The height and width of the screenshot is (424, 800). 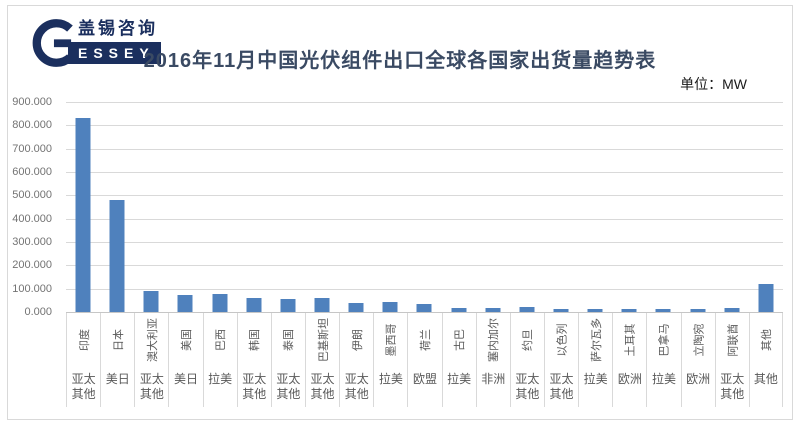 I want to click on category-country-text: 泰国, so click(x=289, y=340).